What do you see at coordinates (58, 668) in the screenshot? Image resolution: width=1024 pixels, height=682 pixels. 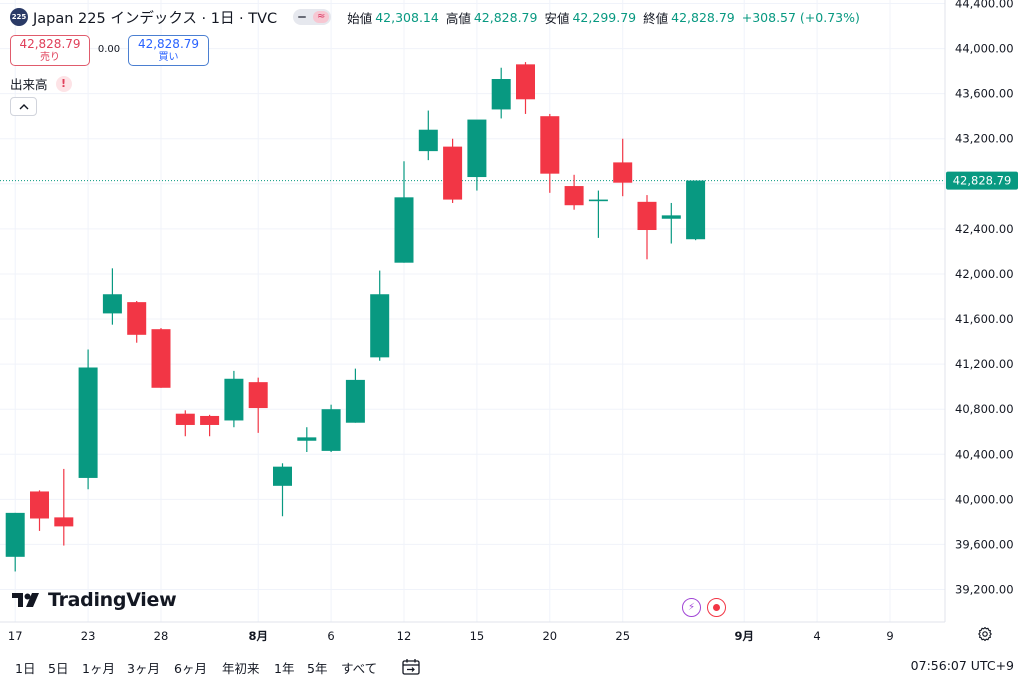 I see `range-5d-button: 5日` at bounding box center [58, 668].